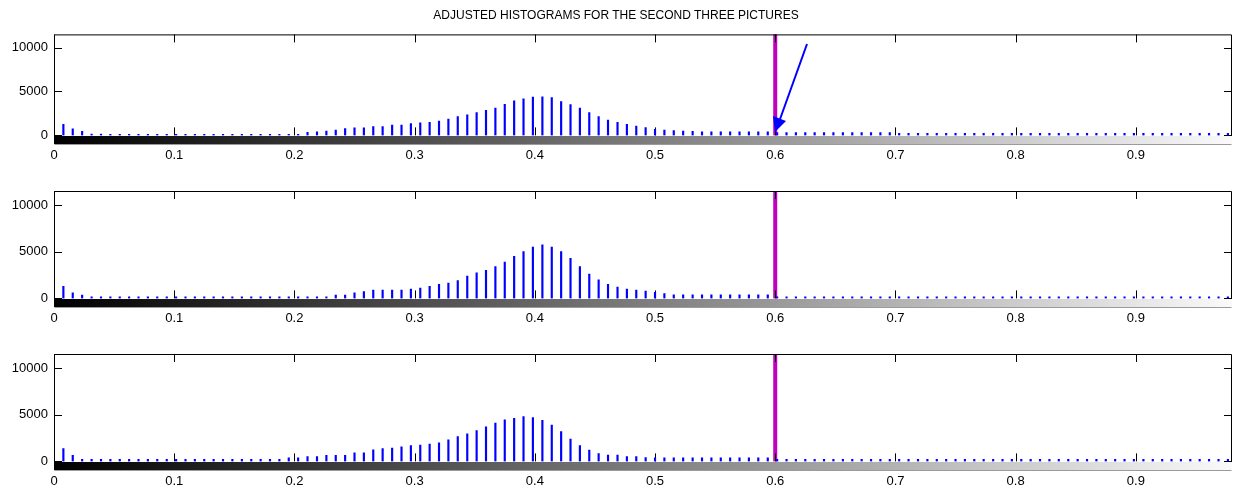 This screenshot has height=501, width=1236. Describe the element at coordinates (294, 480) in the screenshot. I see `x-tick-label: 0.2` at that location.